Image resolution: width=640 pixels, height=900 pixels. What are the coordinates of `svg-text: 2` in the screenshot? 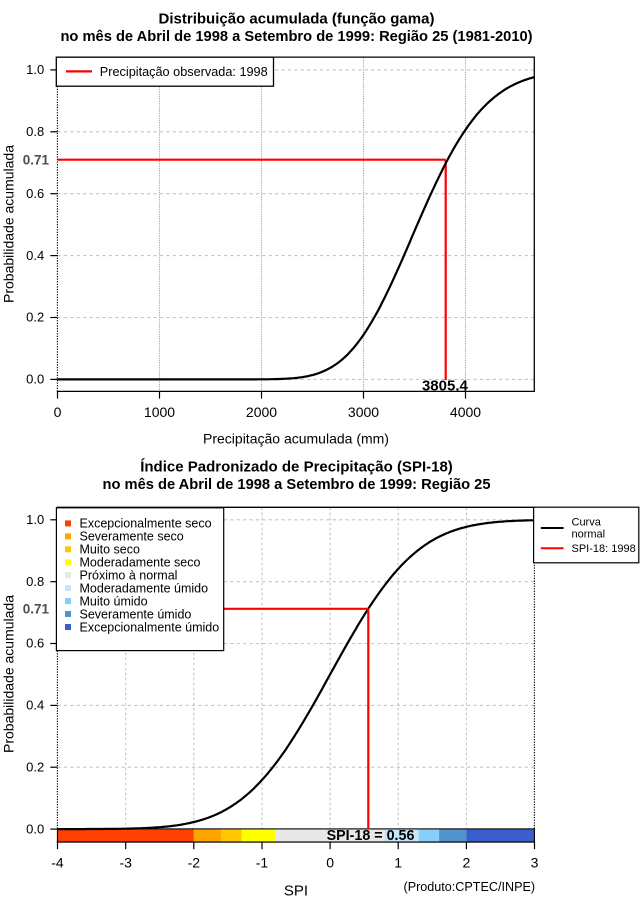 It's located at (467, 863).